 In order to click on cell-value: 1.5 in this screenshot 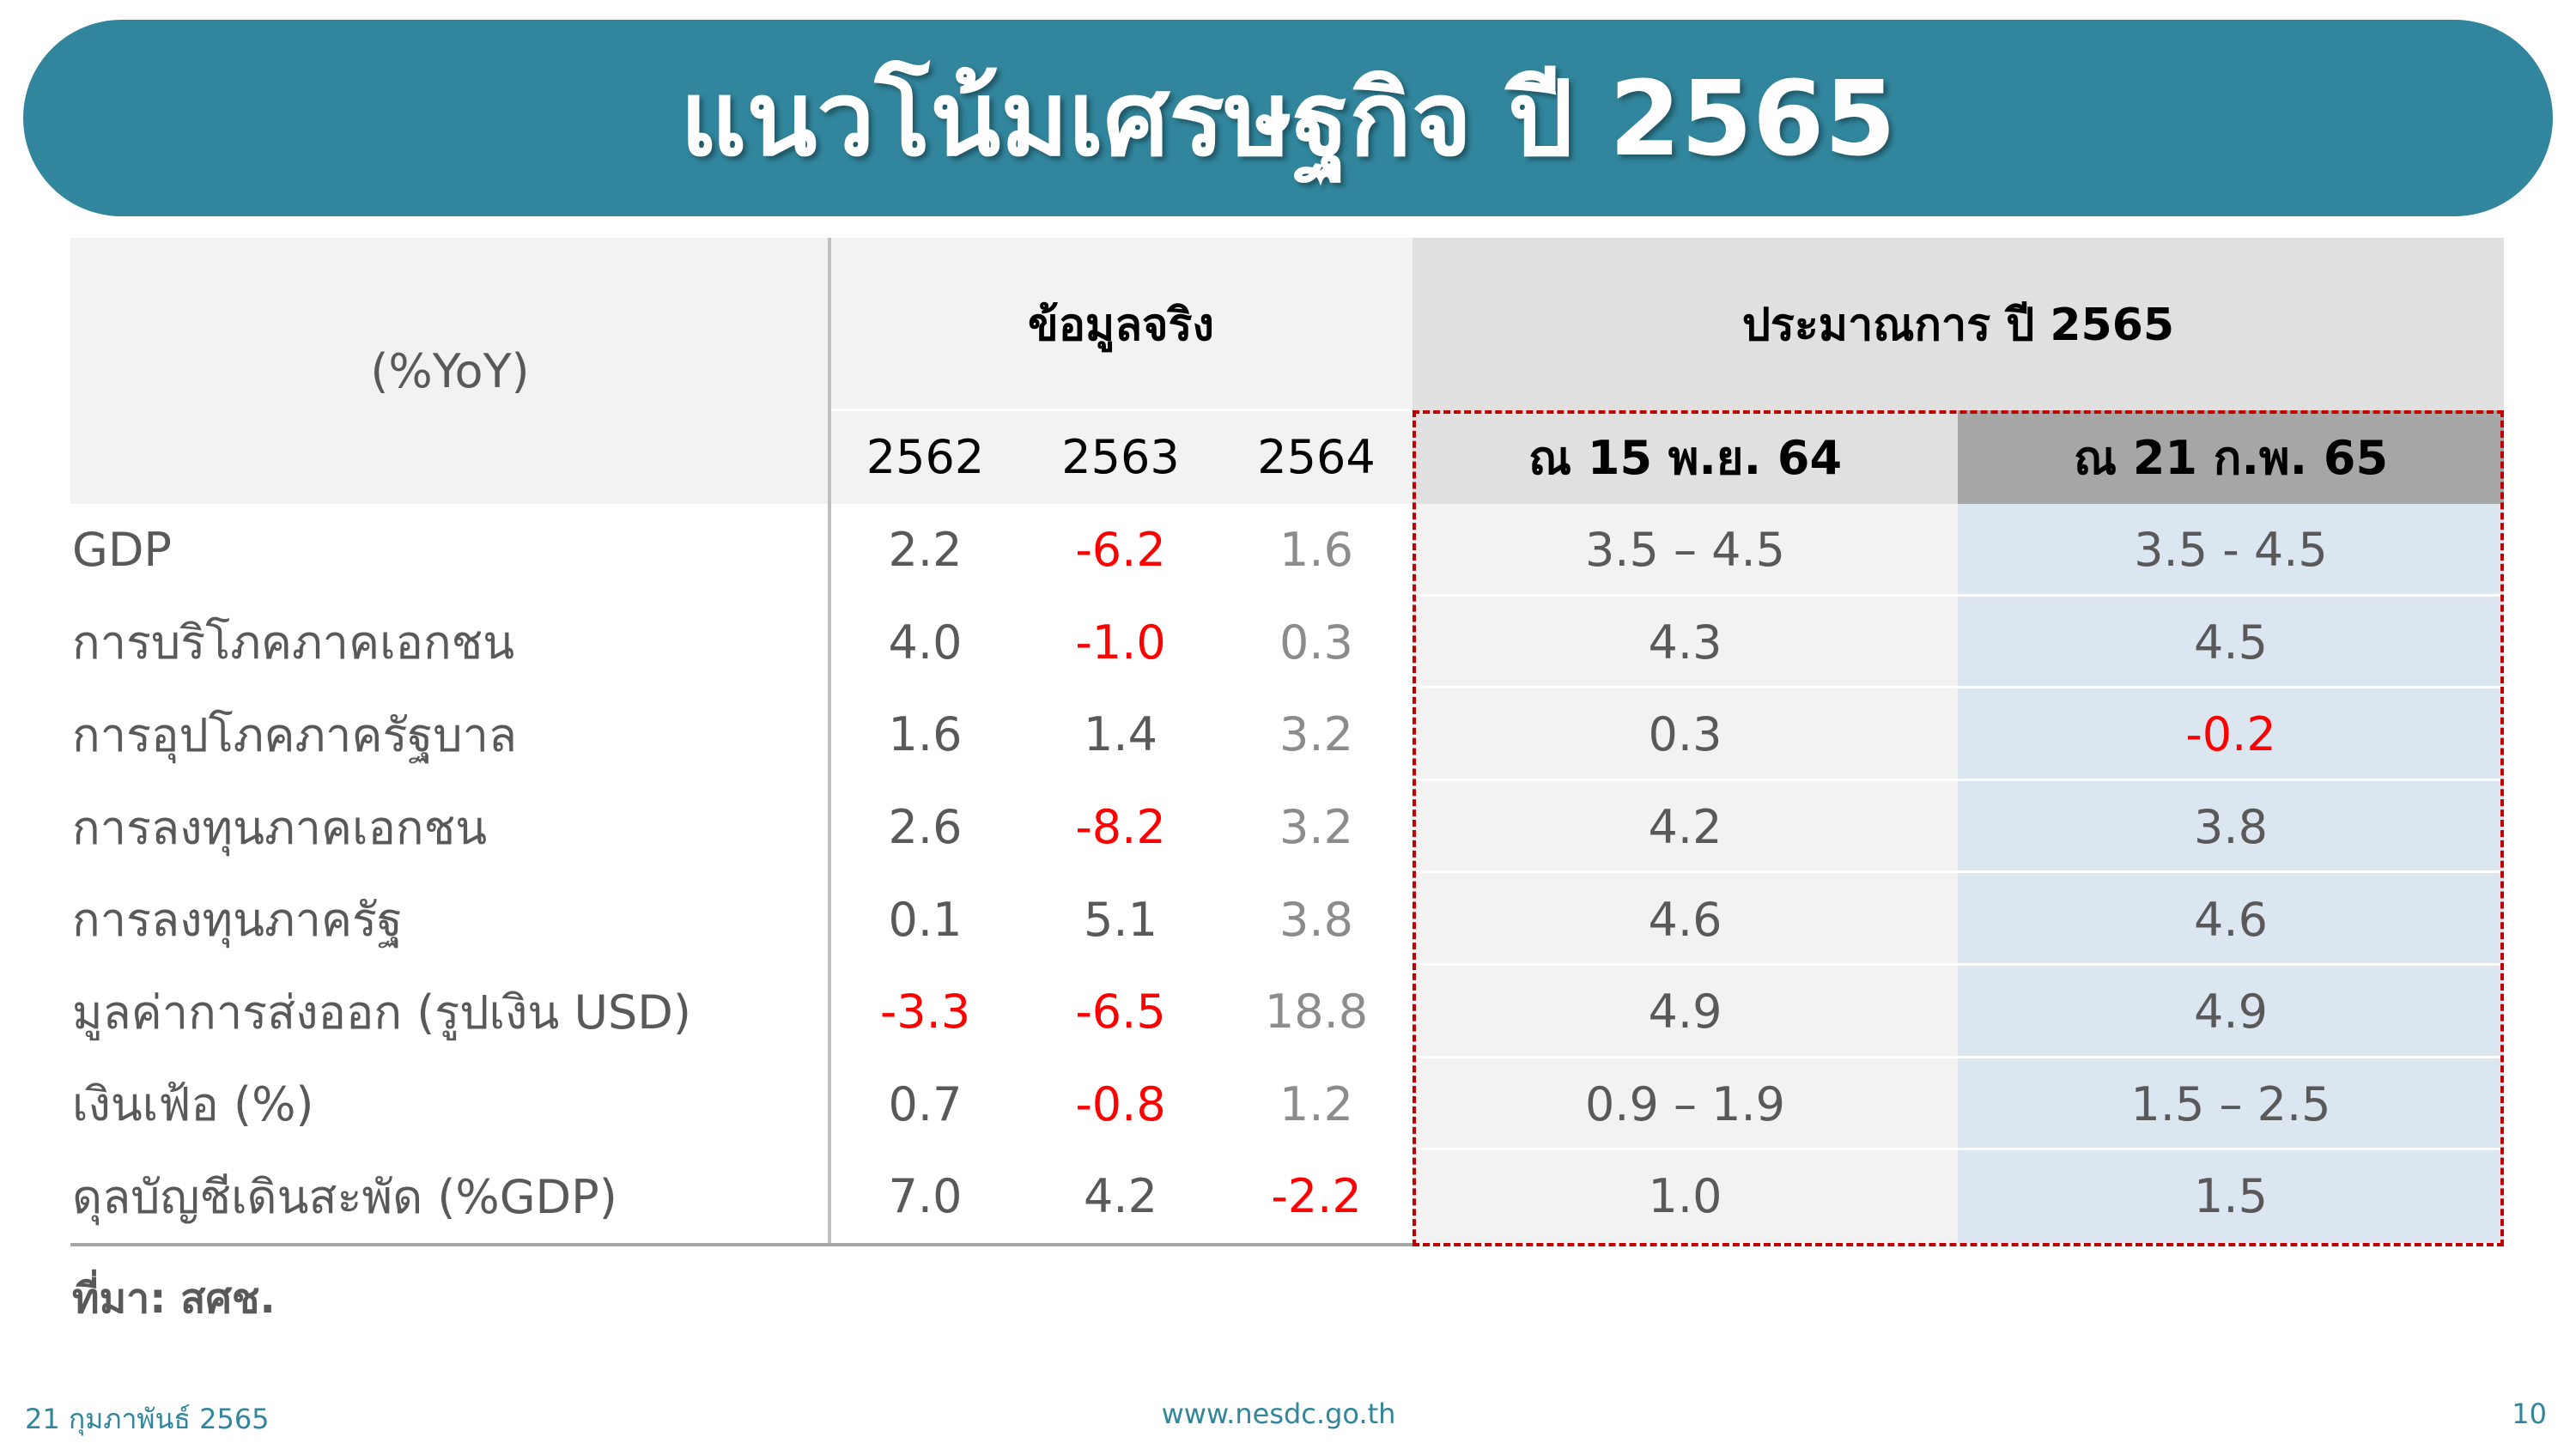, I will do `click(2231, 1196)`.